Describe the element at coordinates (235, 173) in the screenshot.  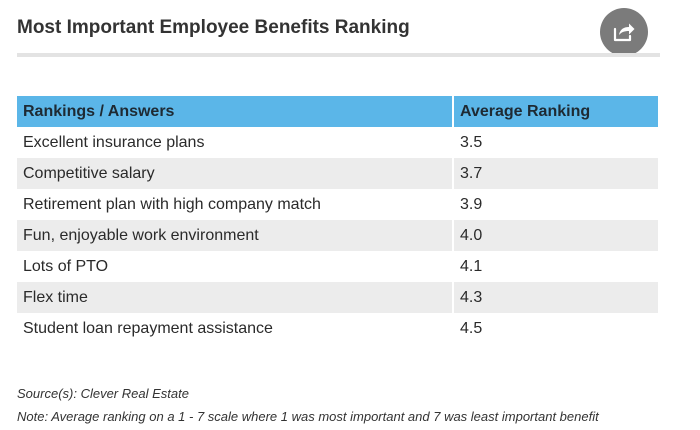
I see `answer-cell: Competitive salary` at that location.